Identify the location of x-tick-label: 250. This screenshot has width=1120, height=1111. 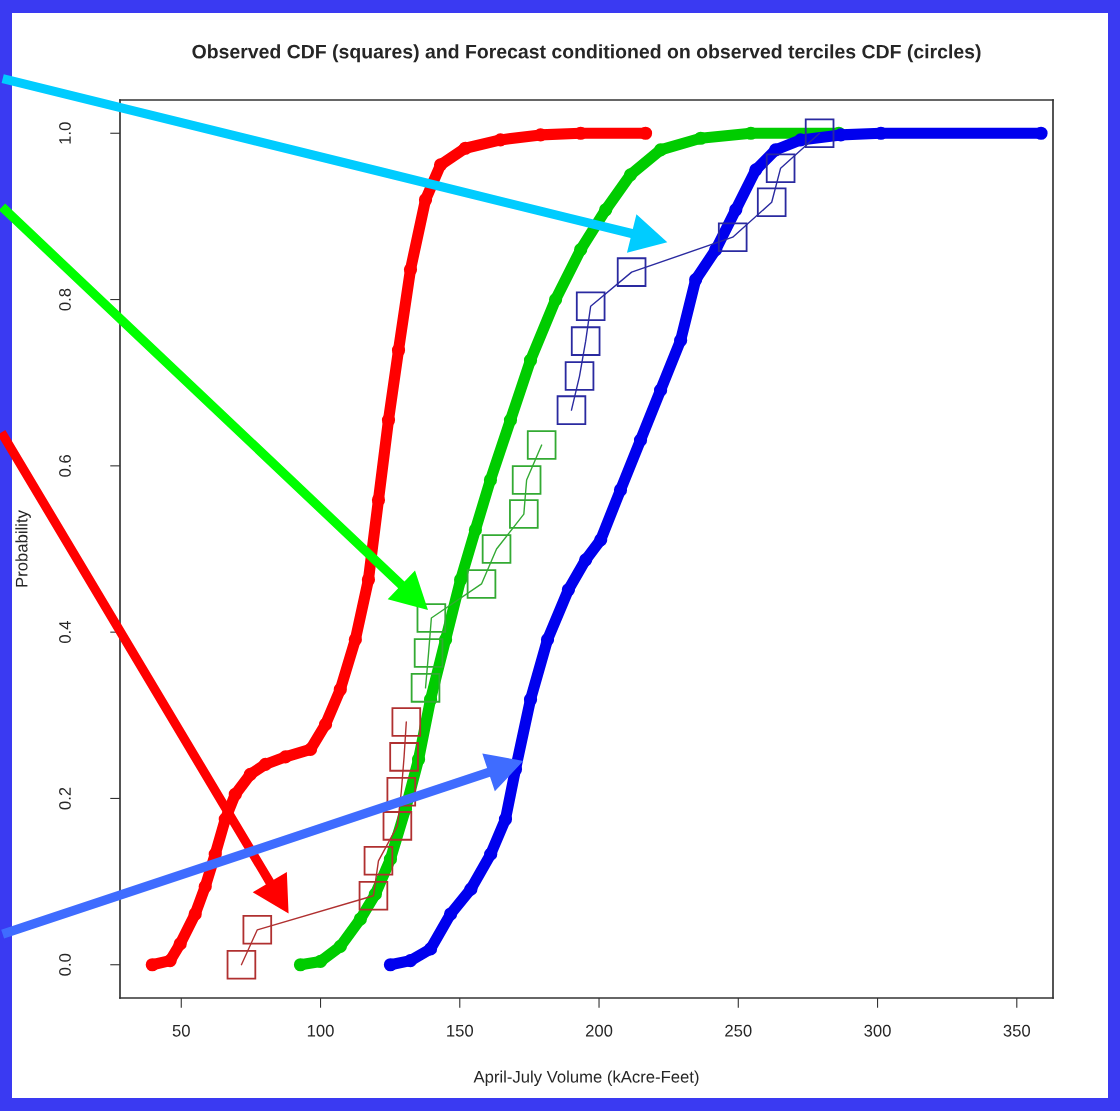
(738, 1030).